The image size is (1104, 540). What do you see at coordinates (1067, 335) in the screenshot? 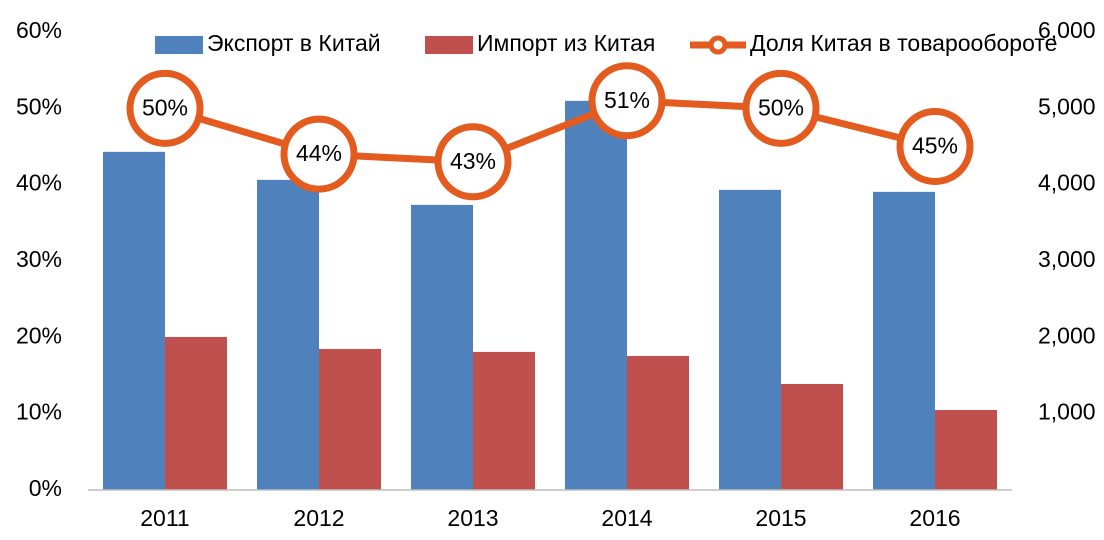
I see `y2-tick-label: 2,000` at bounding box center [1067, 335].